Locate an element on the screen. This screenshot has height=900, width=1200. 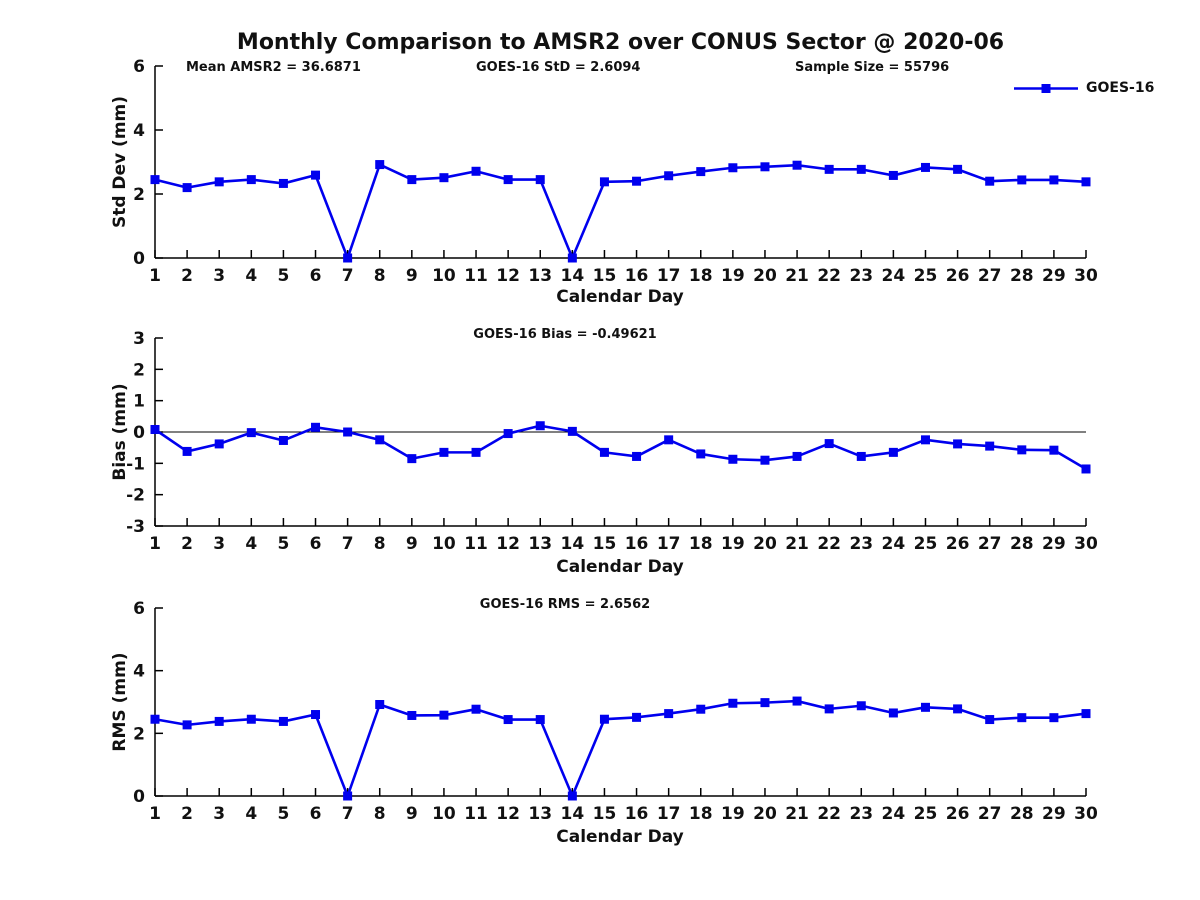
y-tick-label: 4 is located at coordinates (139, 131).